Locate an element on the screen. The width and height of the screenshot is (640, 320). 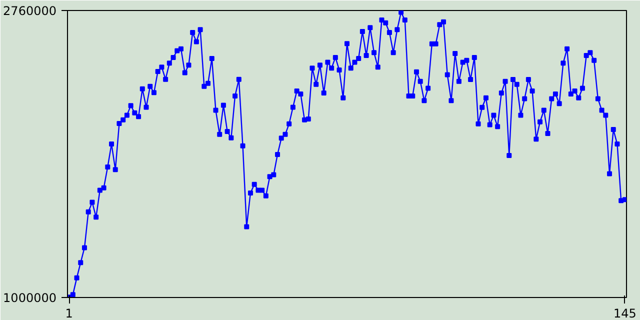
x-tick-label: 145 is located at coordinates (625, 313).